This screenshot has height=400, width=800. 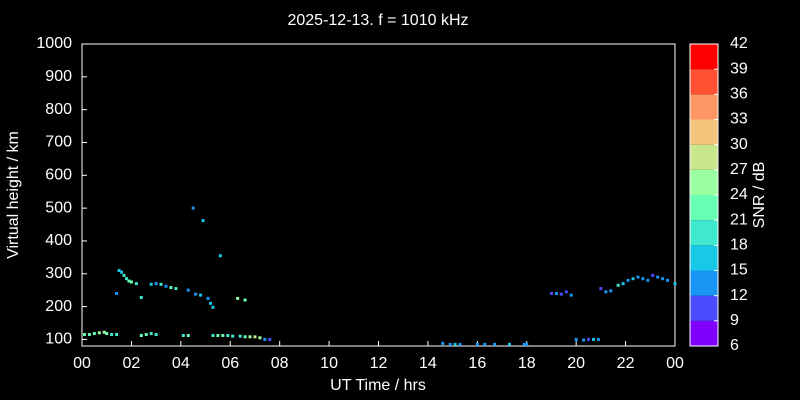 What do you see at coordinates (734, 345) in the screenshot?
I see `colorbar-tick-label: 6` at bounding box center [734, 345].